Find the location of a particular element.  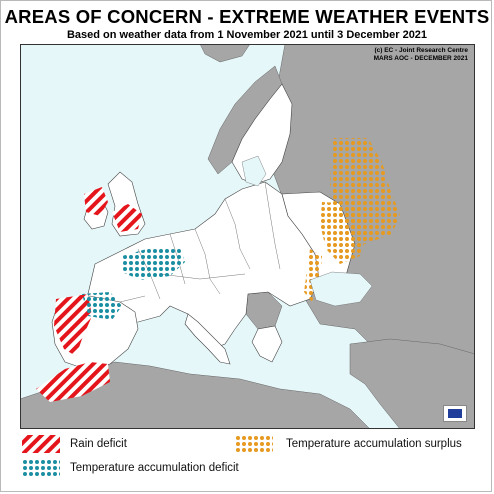

eu-flag-icon is located at coordinates (455, 413).